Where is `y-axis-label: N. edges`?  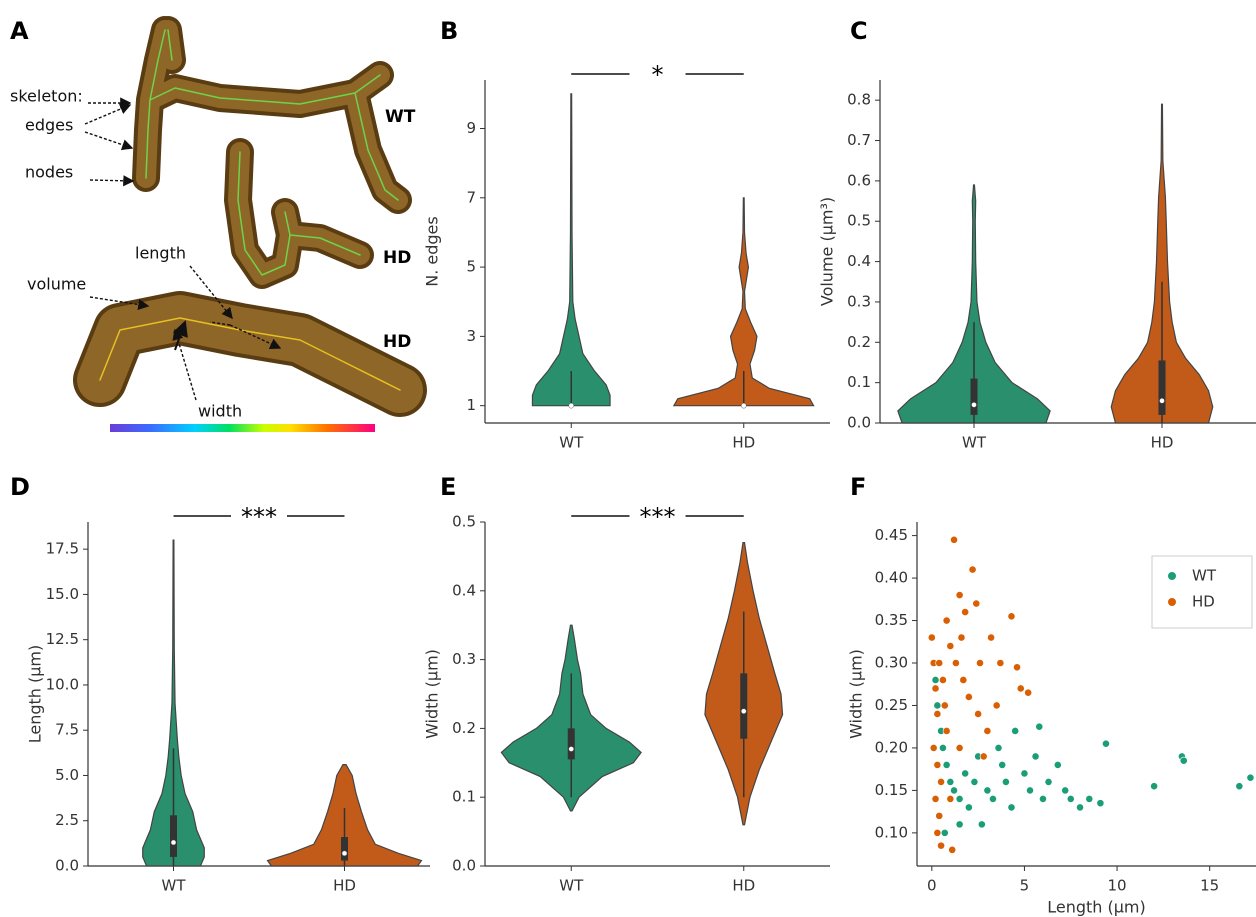 y-axis-label: N. edges is located at coordinates (432, 251).